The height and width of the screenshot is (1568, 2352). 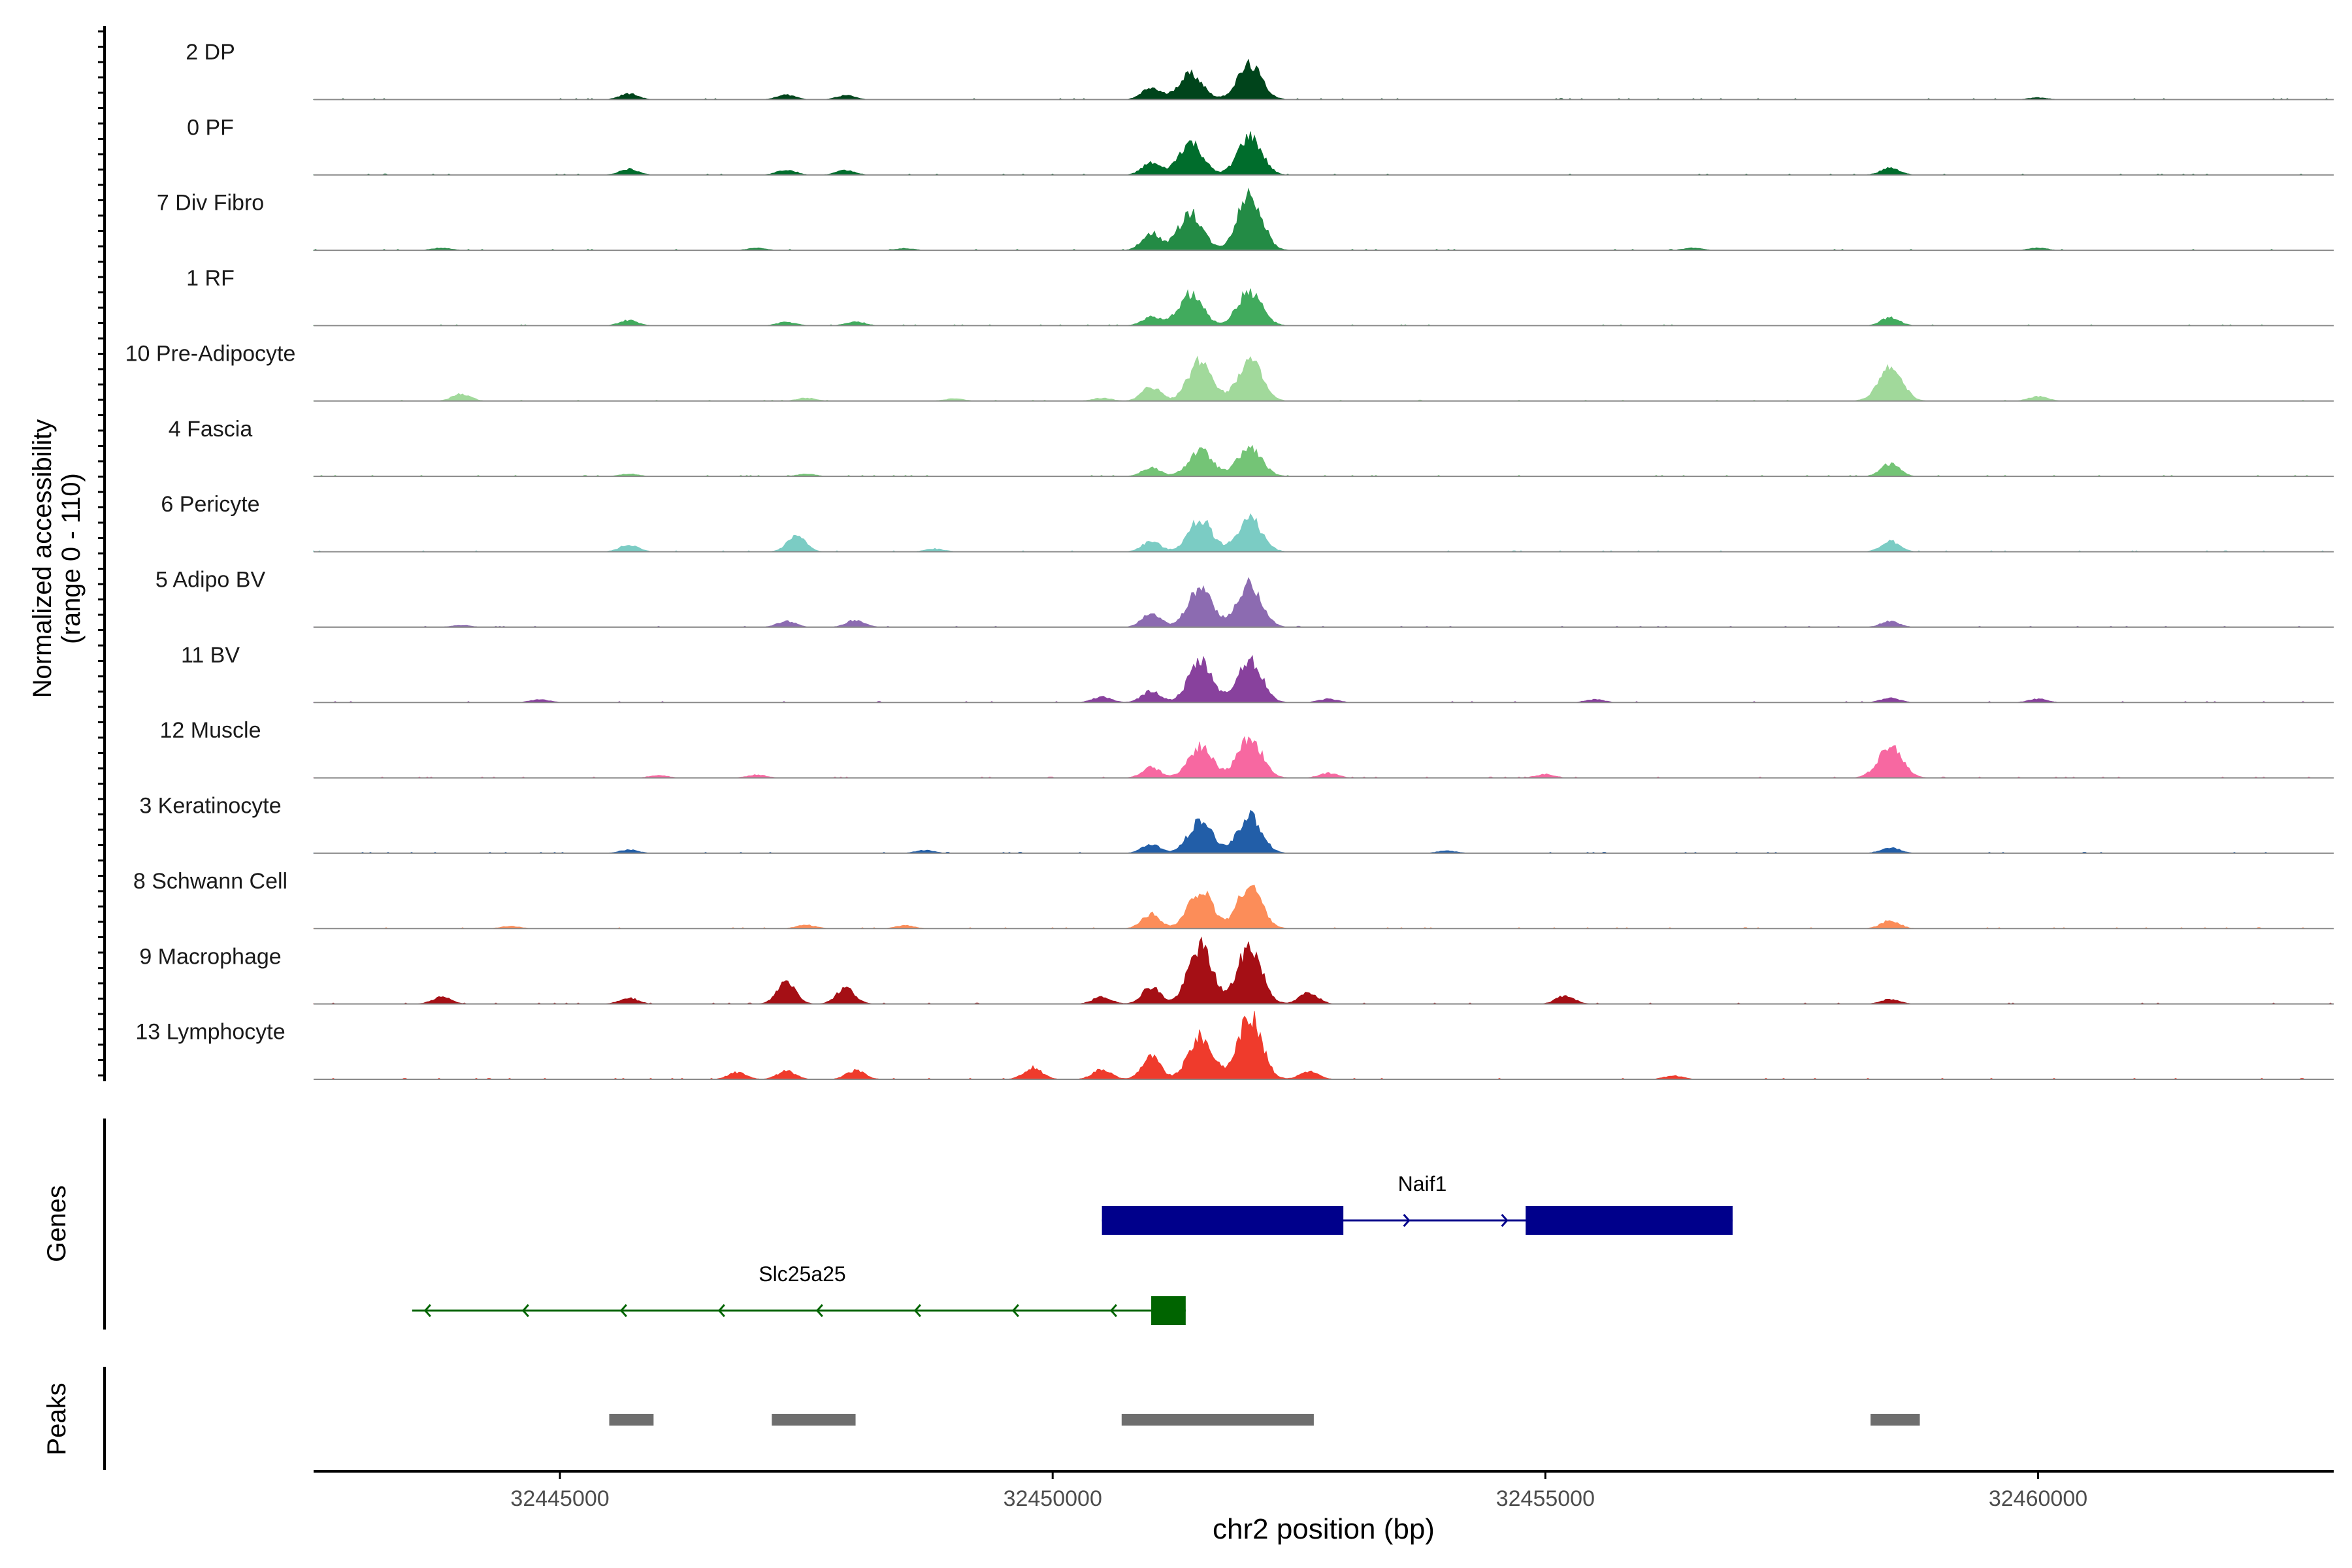 What do you see at coordinates (210, 956) in the screenshot?
I see `track-label: 9 Macrophage` at bounding box center [210, 956].